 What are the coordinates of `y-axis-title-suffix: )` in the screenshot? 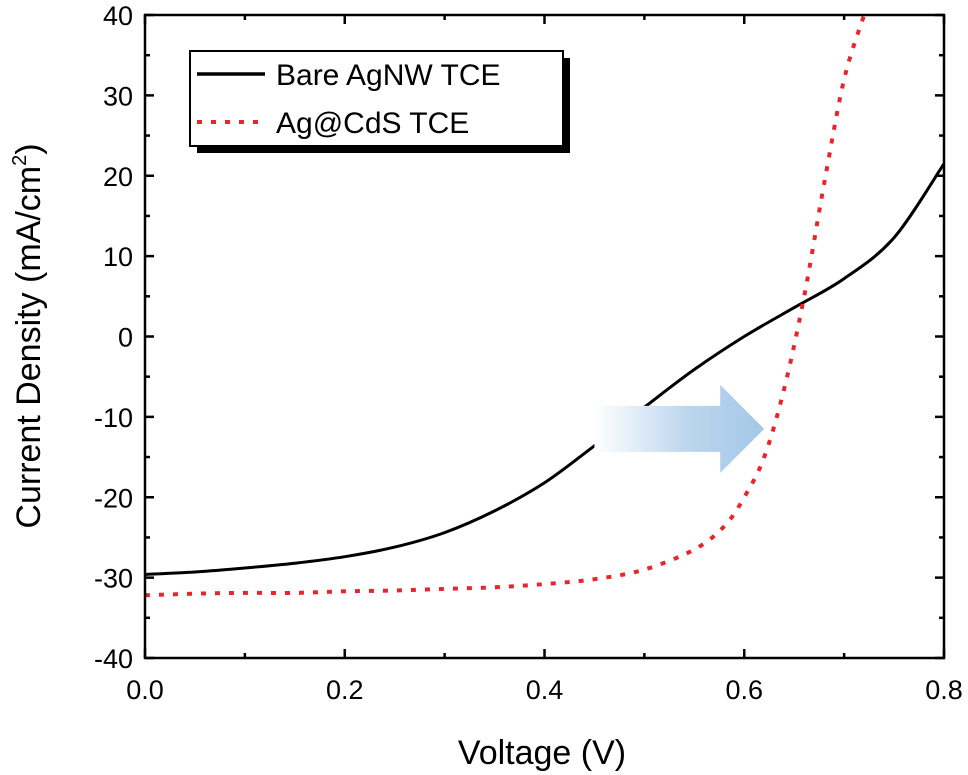 It's located at (29, 148).